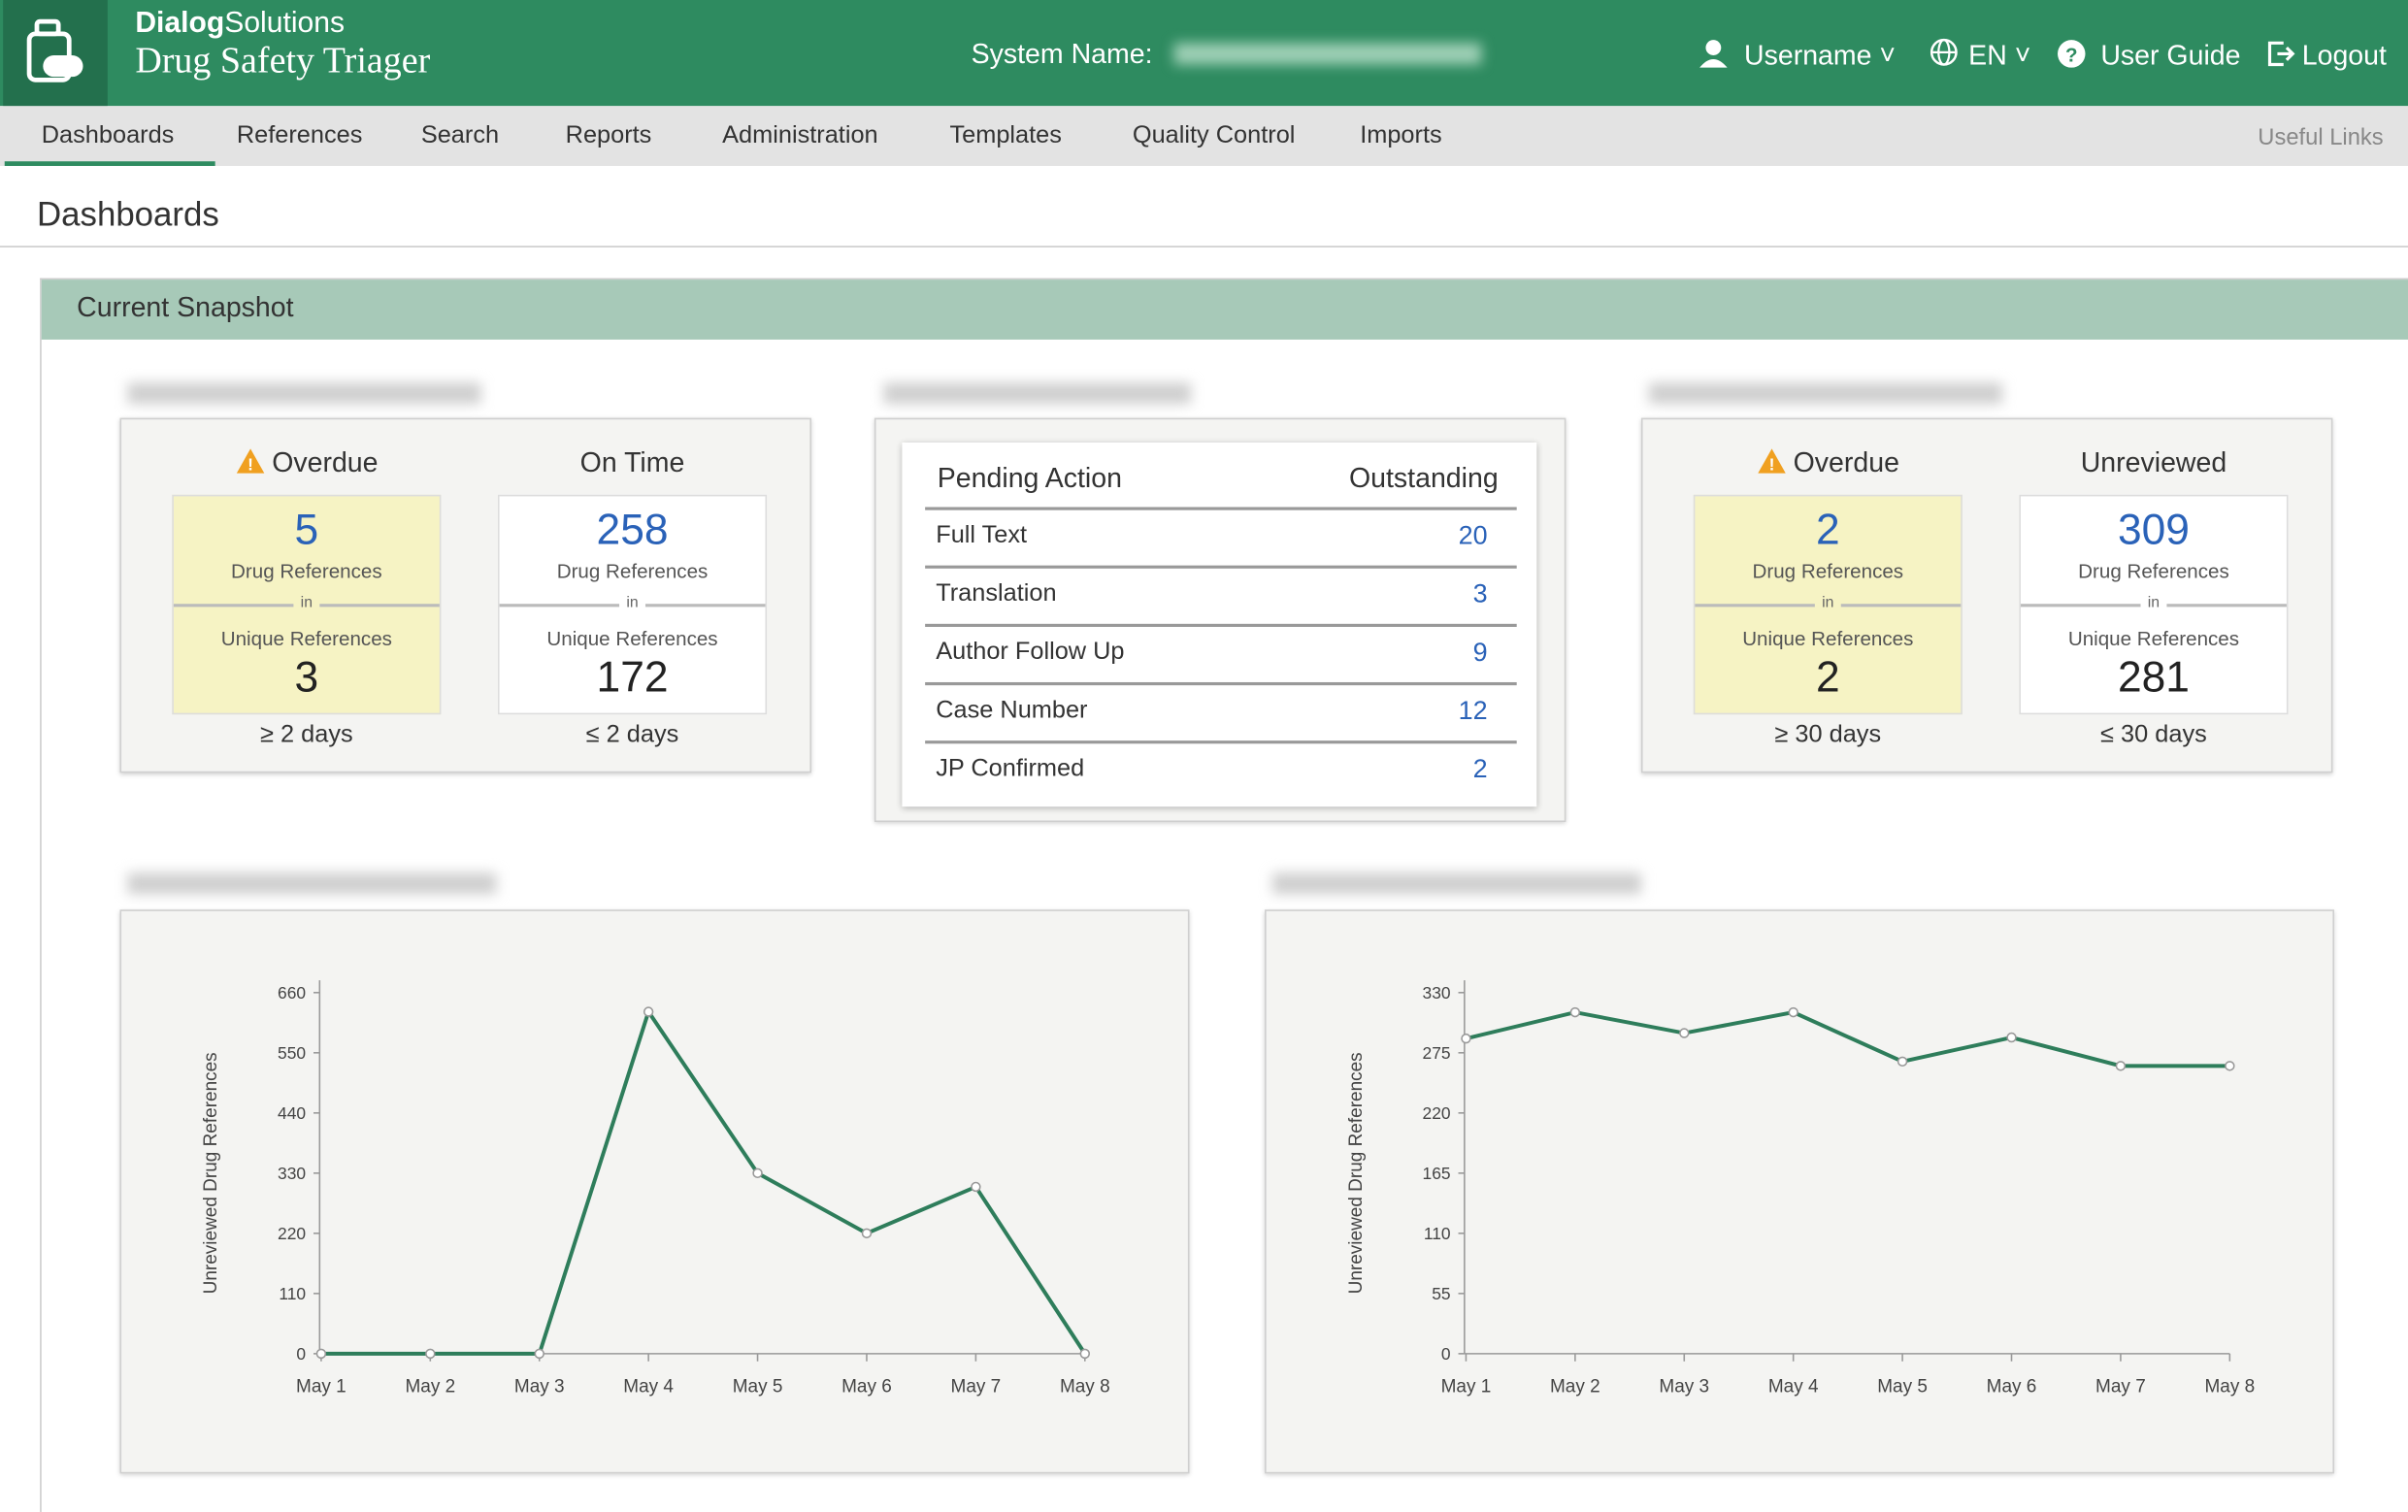 This screenshot has height=1512, width=2408. Describe the element at coordinates (460, 136) in the screenshot. I see `nav-tab: Search` at that location.